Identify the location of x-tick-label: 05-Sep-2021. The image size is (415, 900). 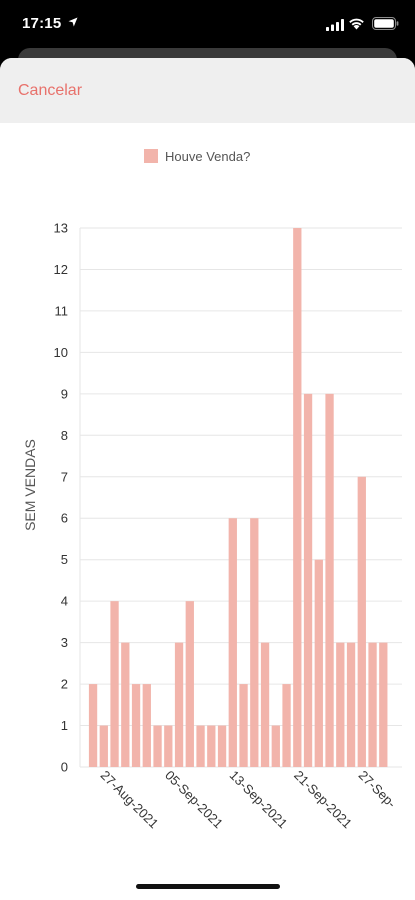
(194, 800).